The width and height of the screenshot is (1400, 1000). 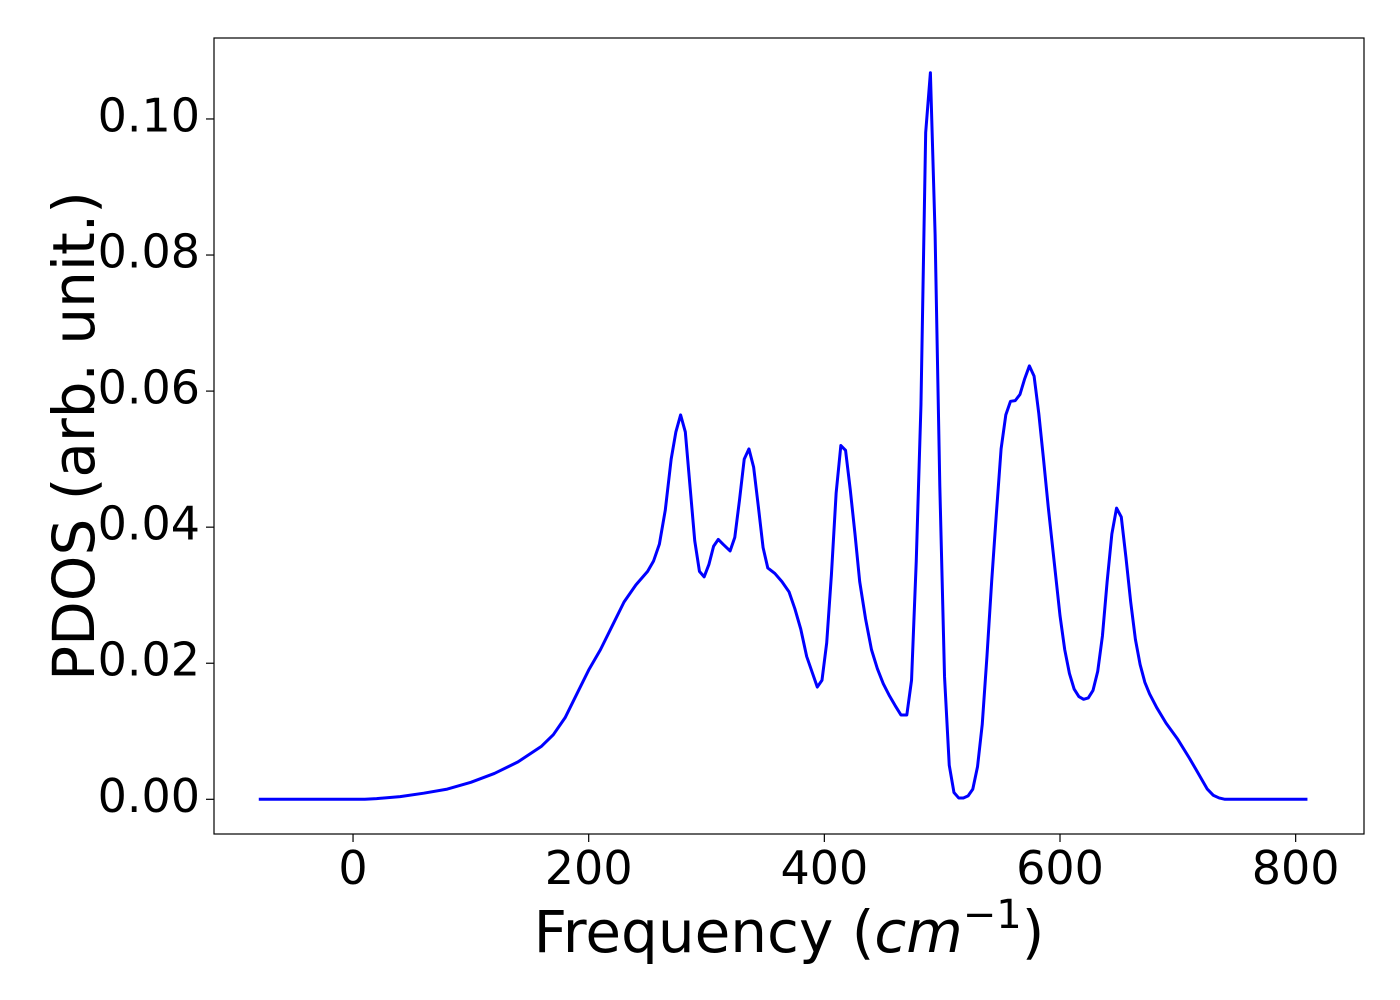 I want to click on y-tick-label: 0.04, so click(x=149, y=524).